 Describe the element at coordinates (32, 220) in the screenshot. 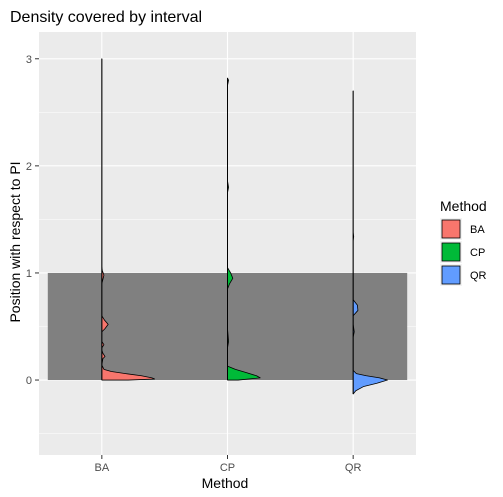

I see `y-axis-ticks: 0 1 2 3` at that location.